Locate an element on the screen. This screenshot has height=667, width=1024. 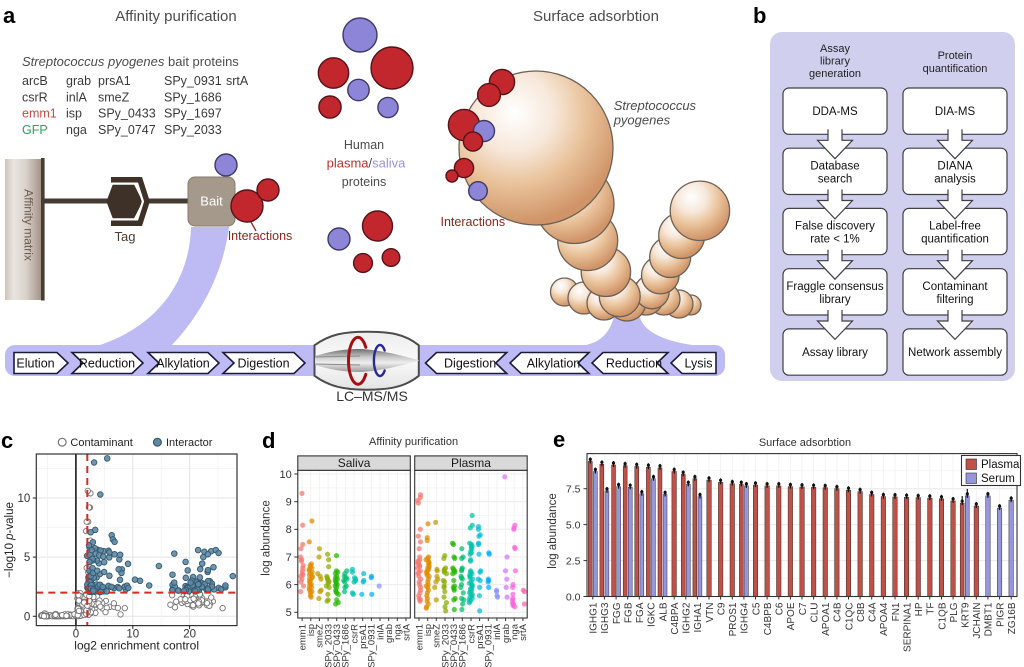
svg-text: IGKC is located at coordinates (652, 615).